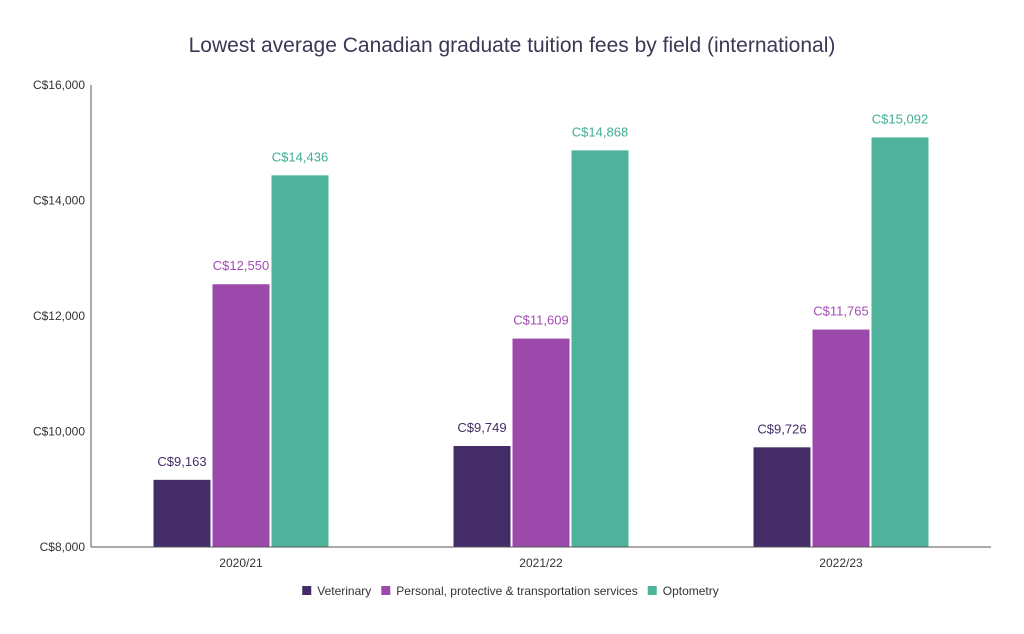 This screenshot has height=634, width=1024. Describe the element at coordinates (307, 590) in the screenshot. I see `legend-swatch-veterinary` at that location.